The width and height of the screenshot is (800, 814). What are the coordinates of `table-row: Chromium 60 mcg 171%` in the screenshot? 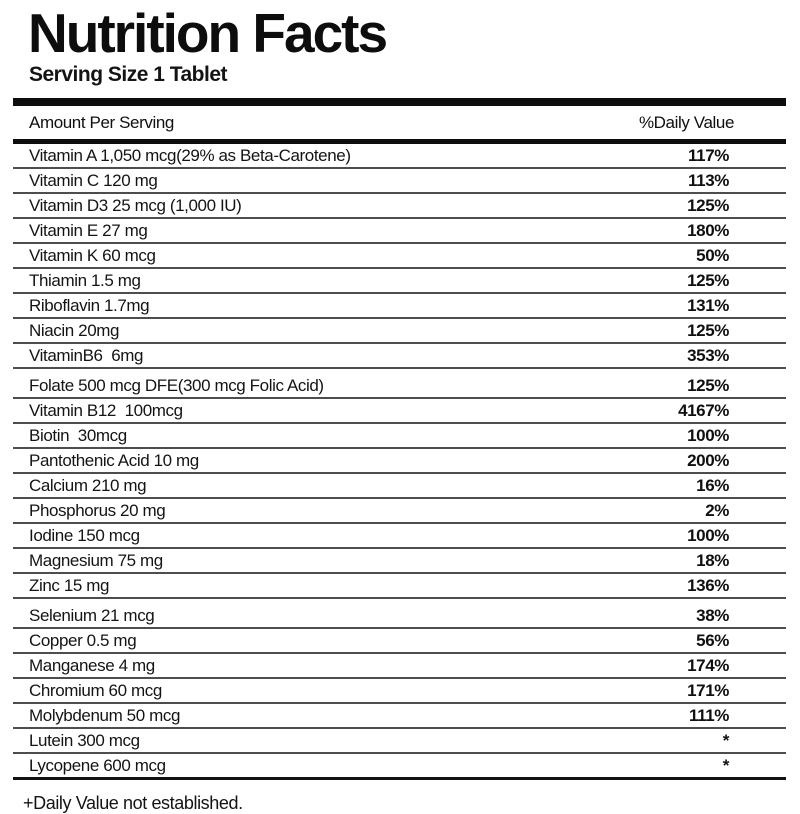 It's located at (399, 691).